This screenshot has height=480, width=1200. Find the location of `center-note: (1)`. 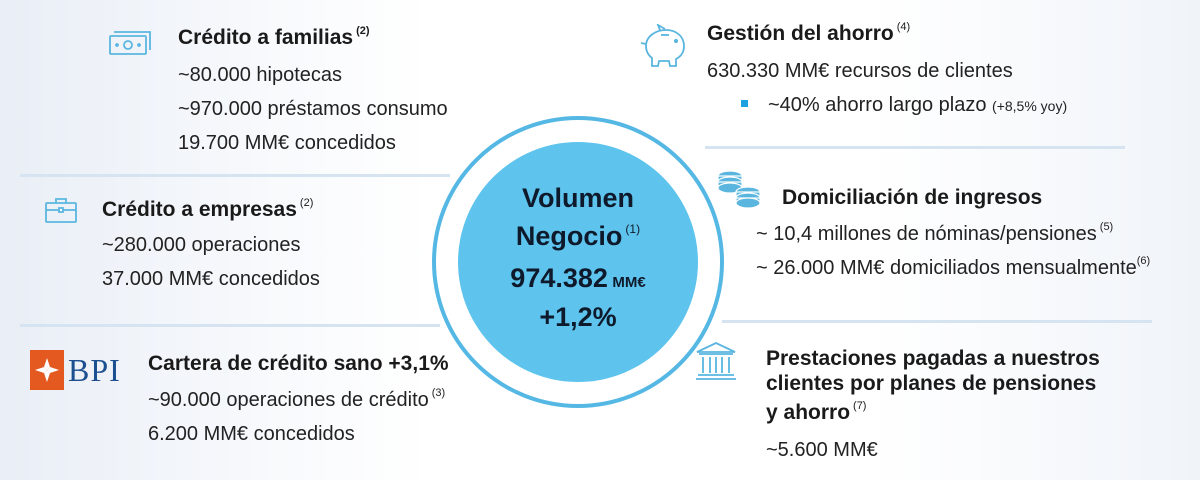

center-note: (1) is located at coordinates (633, 229).